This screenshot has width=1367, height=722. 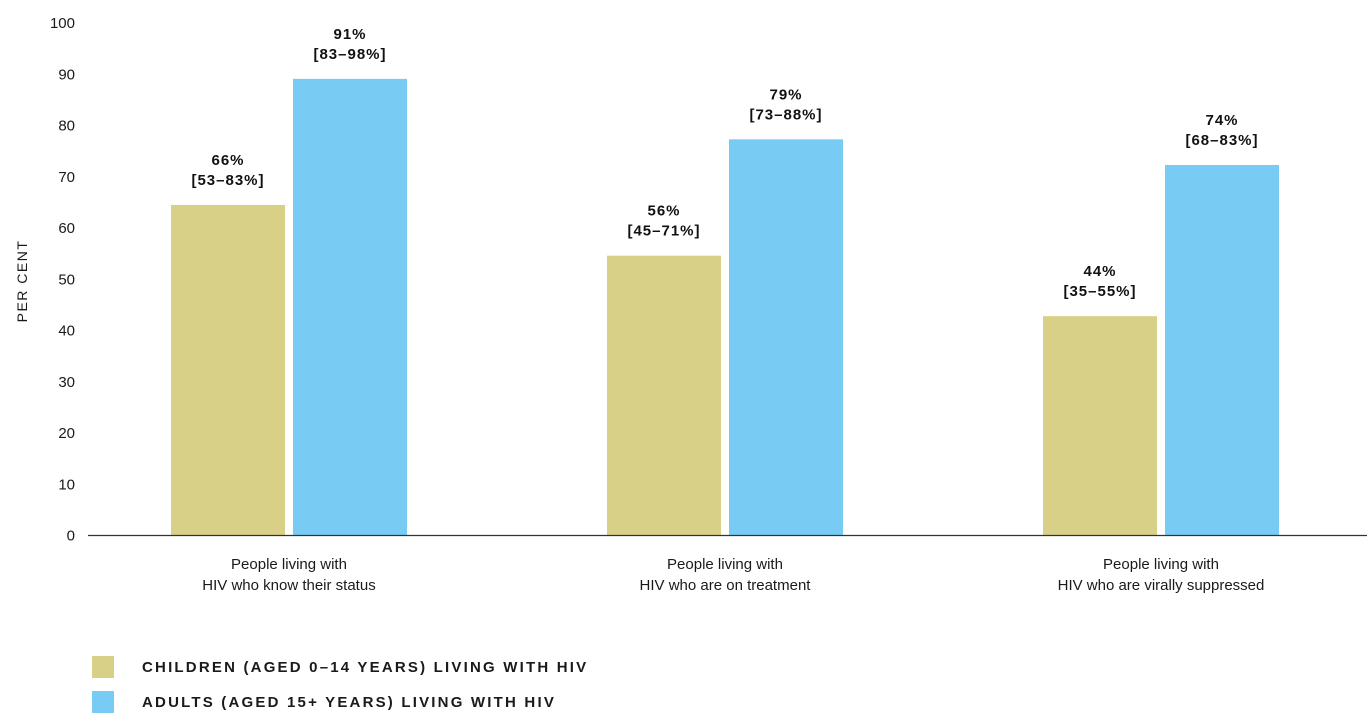 What do you see at coordinates (71, 536) in the screenshot?
I see `y-tick-label: 0` at bounding box center [71, 536].